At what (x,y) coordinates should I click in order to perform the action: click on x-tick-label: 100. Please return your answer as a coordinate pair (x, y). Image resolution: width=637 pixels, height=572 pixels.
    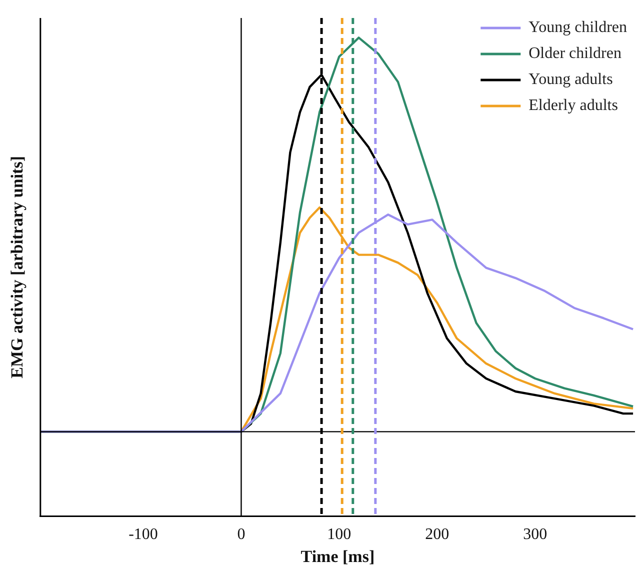
    Looking at the image, I should click on (339, 535).